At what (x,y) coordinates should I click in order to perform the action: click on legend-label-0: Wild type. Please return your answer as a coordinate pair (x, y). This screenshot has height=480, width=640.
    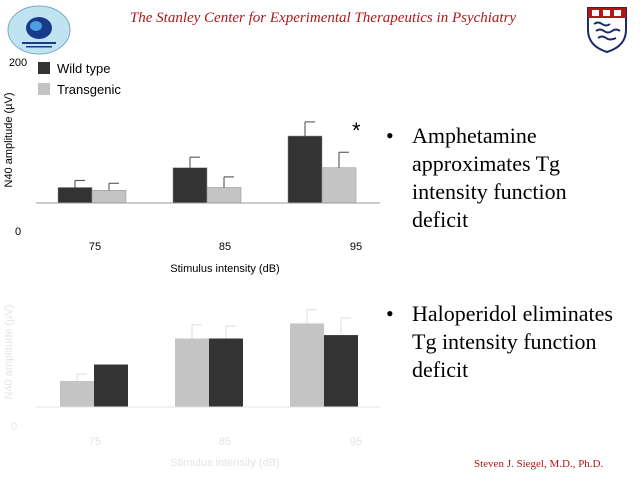
    Looking at the image, I should click on (83, 68).